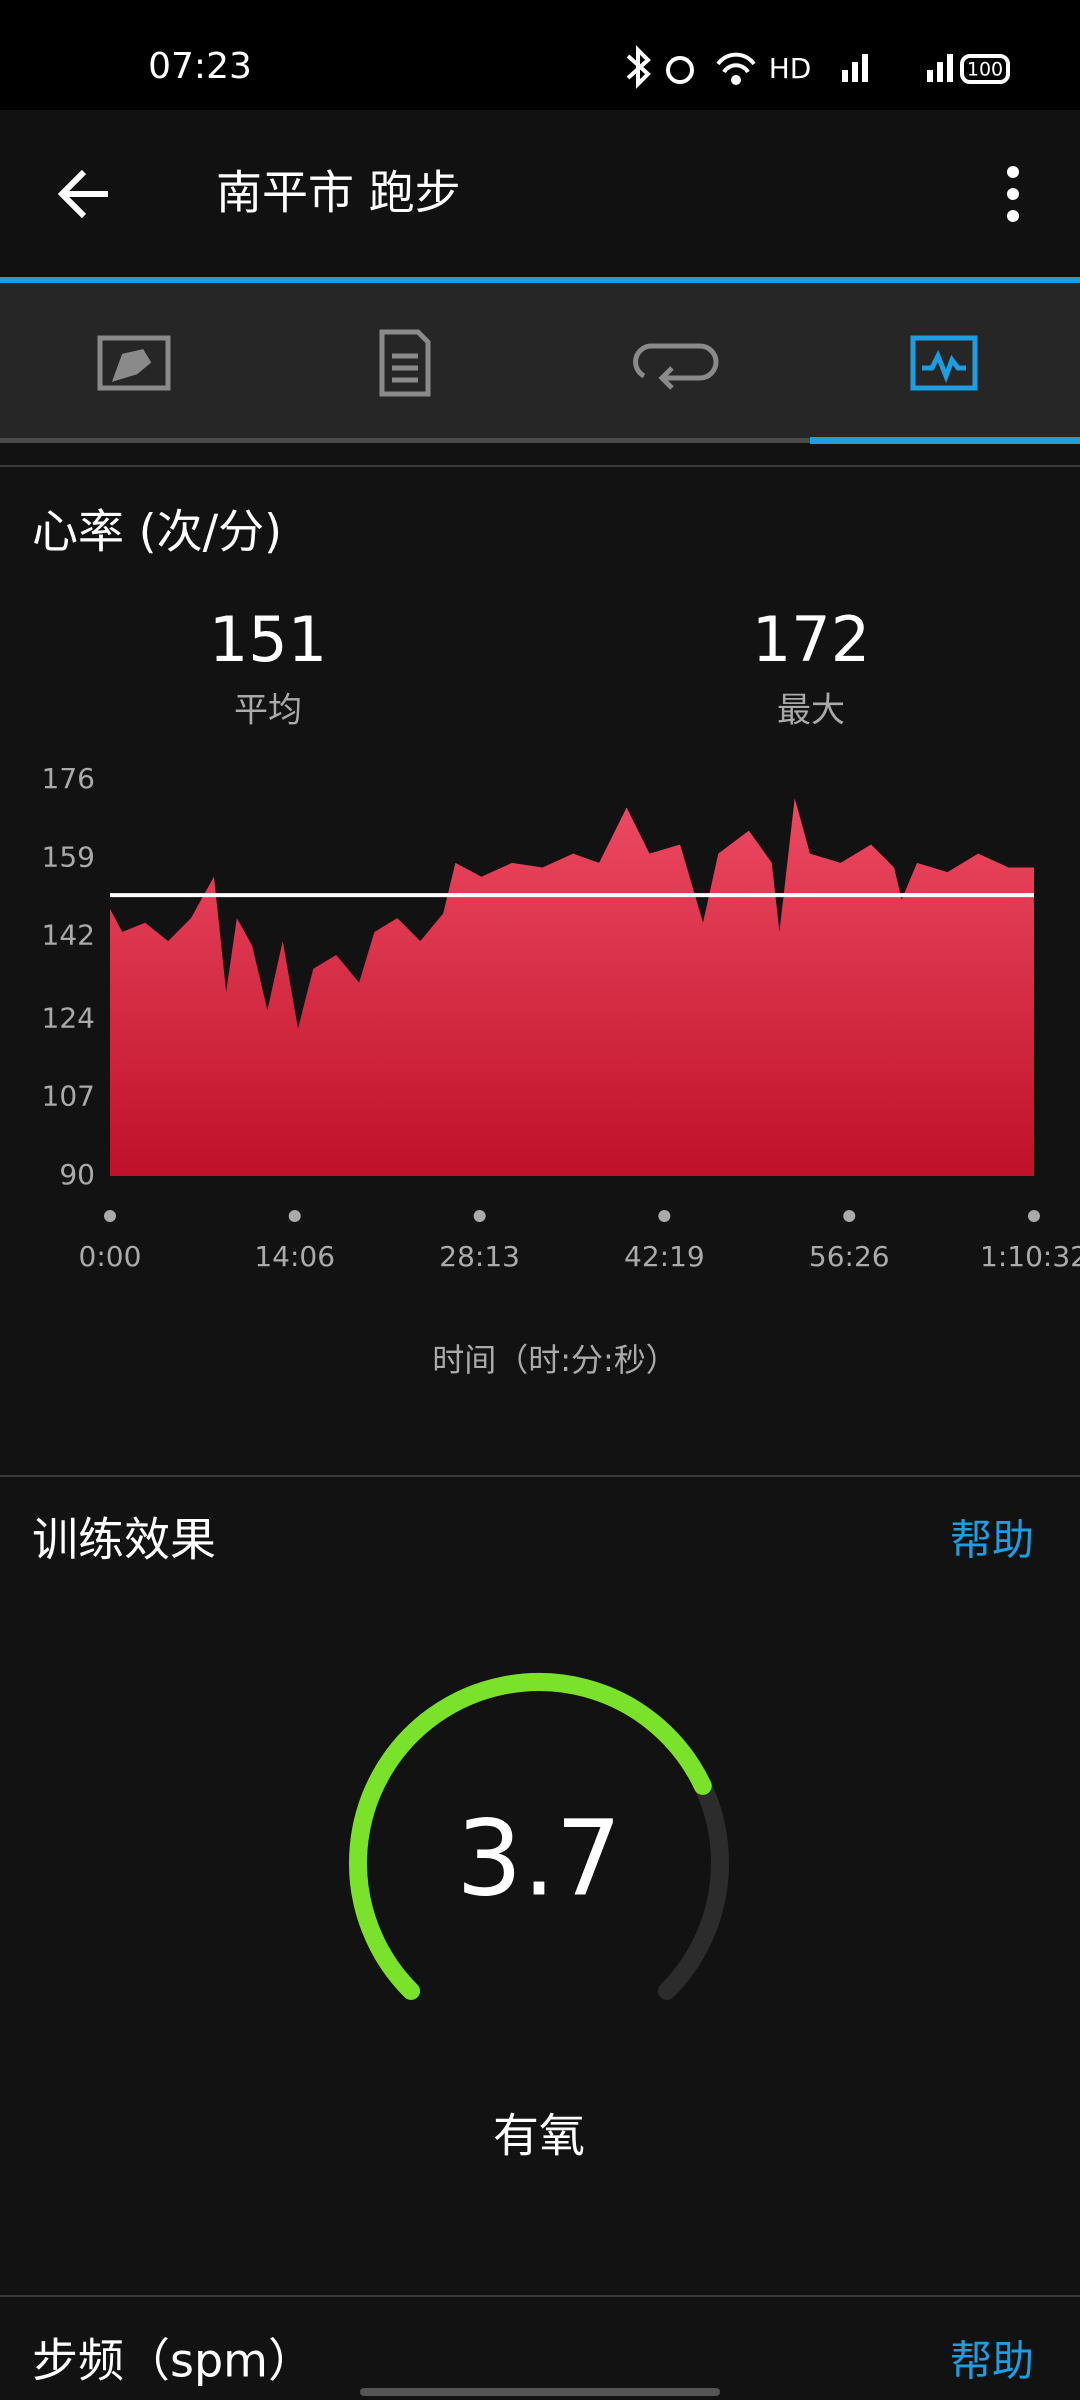  What do you see at coordinates (540, 2392) in the screenshot?
I see `home-indicator` at bounding box center [540, 2392].